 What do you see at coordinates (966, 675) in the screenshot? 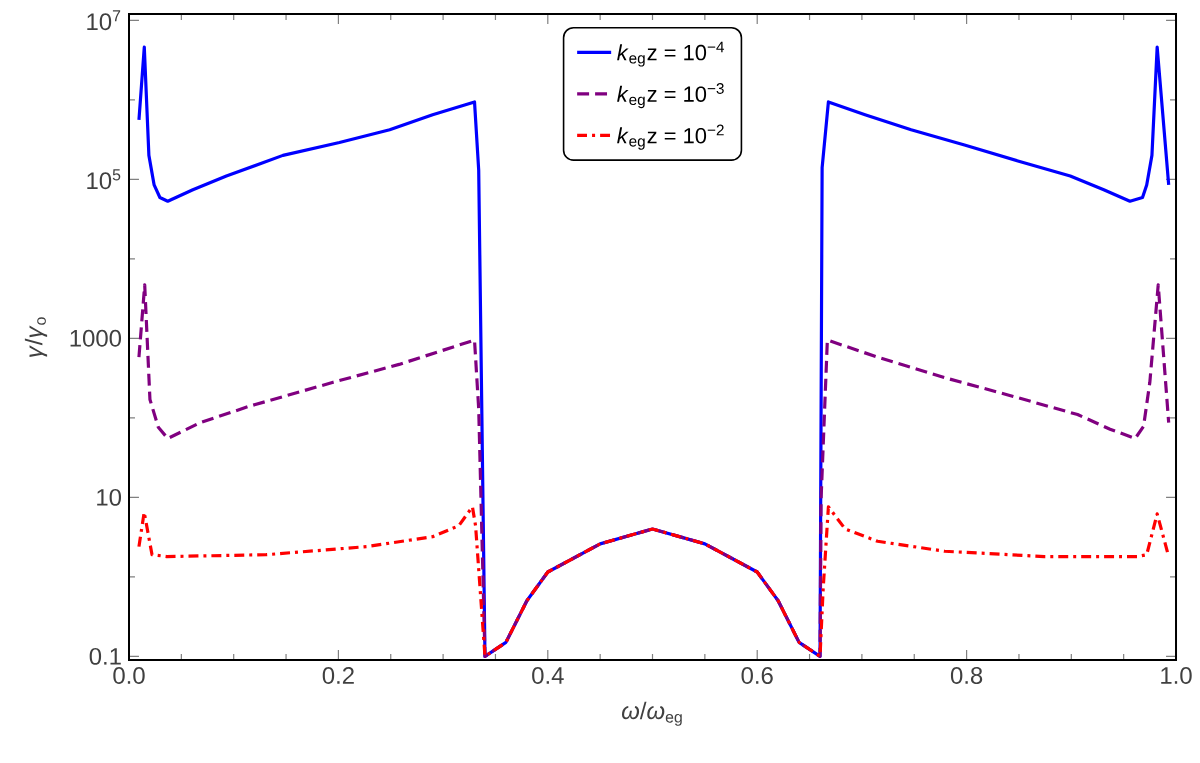
I see `x-tick-label: 0.8` at bounding box center [966, 675].